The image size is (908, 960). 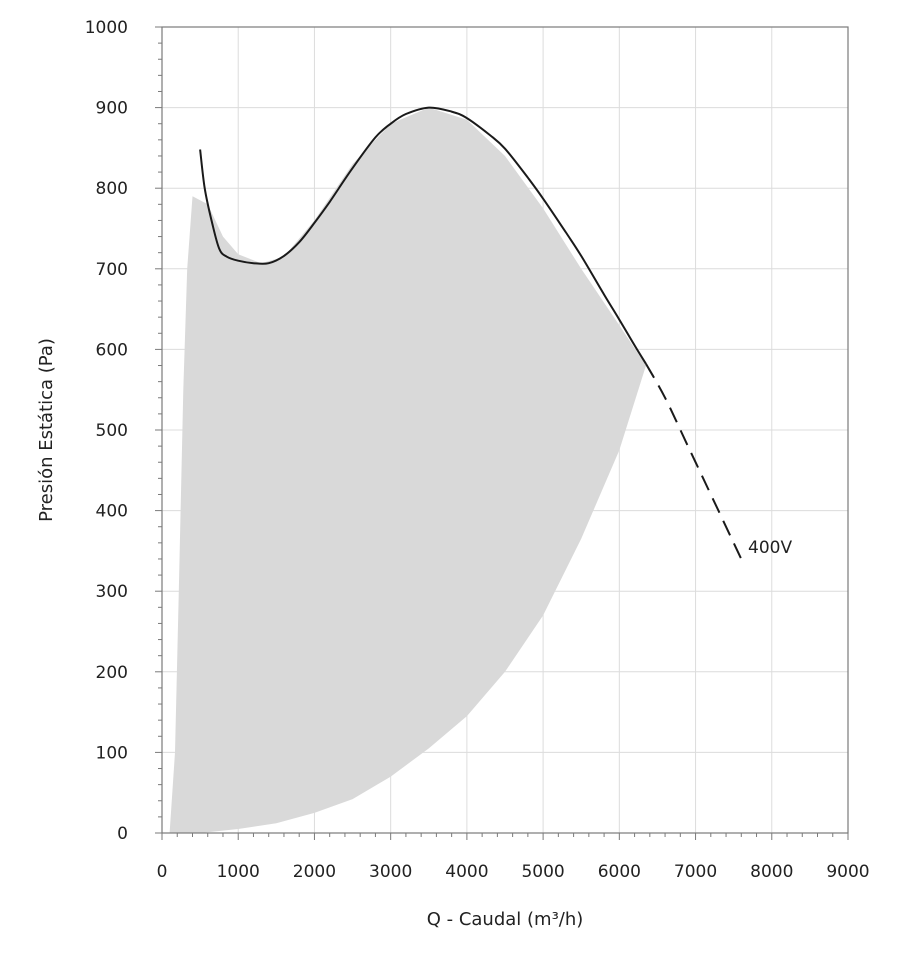 I want to click on series-label-400v: 400V, so click(x=770, y=548).